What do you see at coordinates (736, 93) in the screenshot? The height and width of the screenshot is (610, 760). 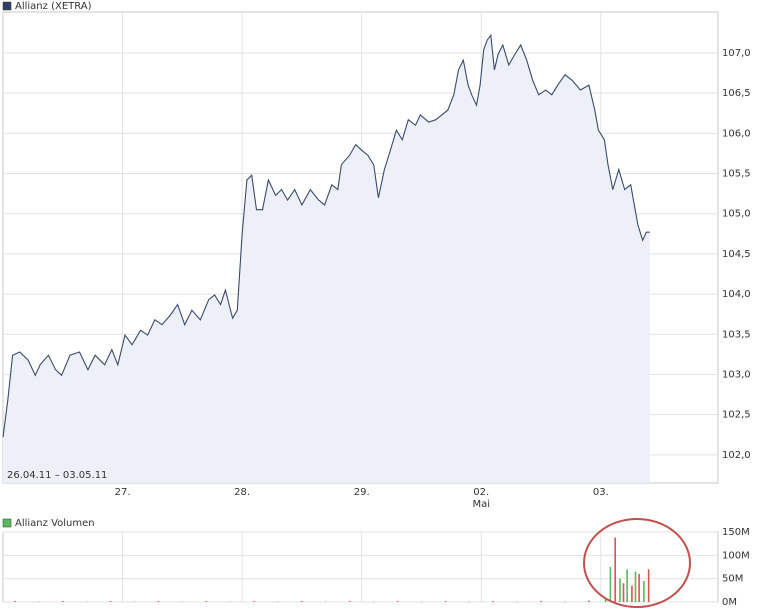 I see `y-tick-label: 106,5` at bounding box center [736, 93].